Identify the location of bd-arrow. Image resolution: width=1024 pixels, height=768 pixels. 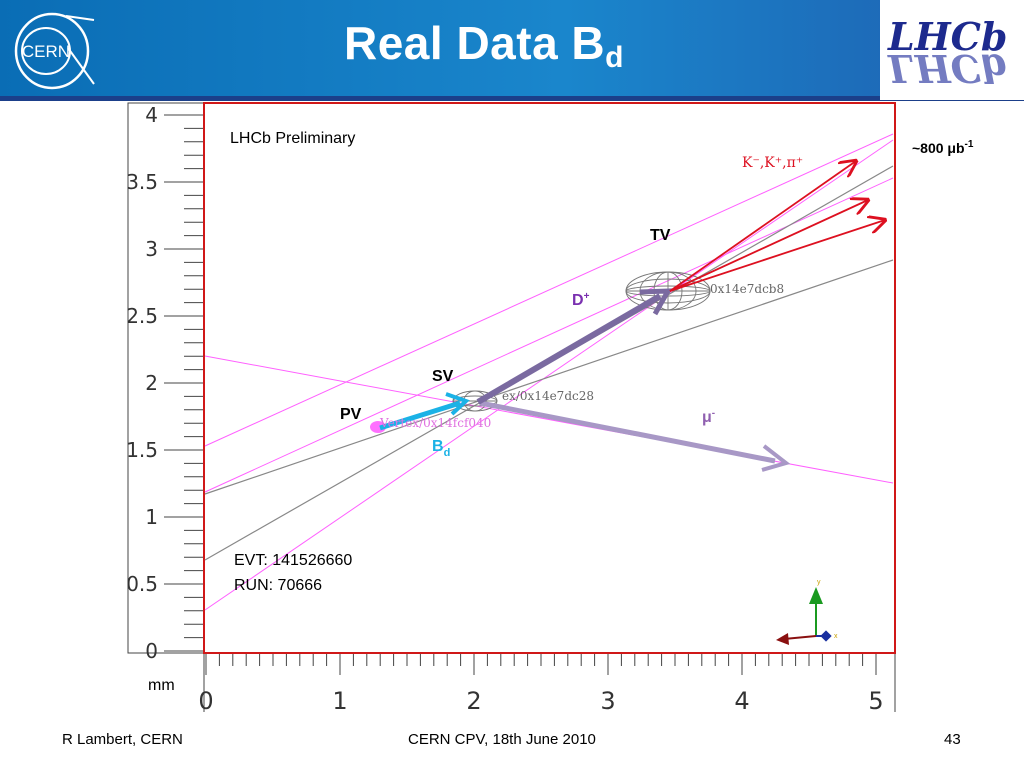
(420, 415).